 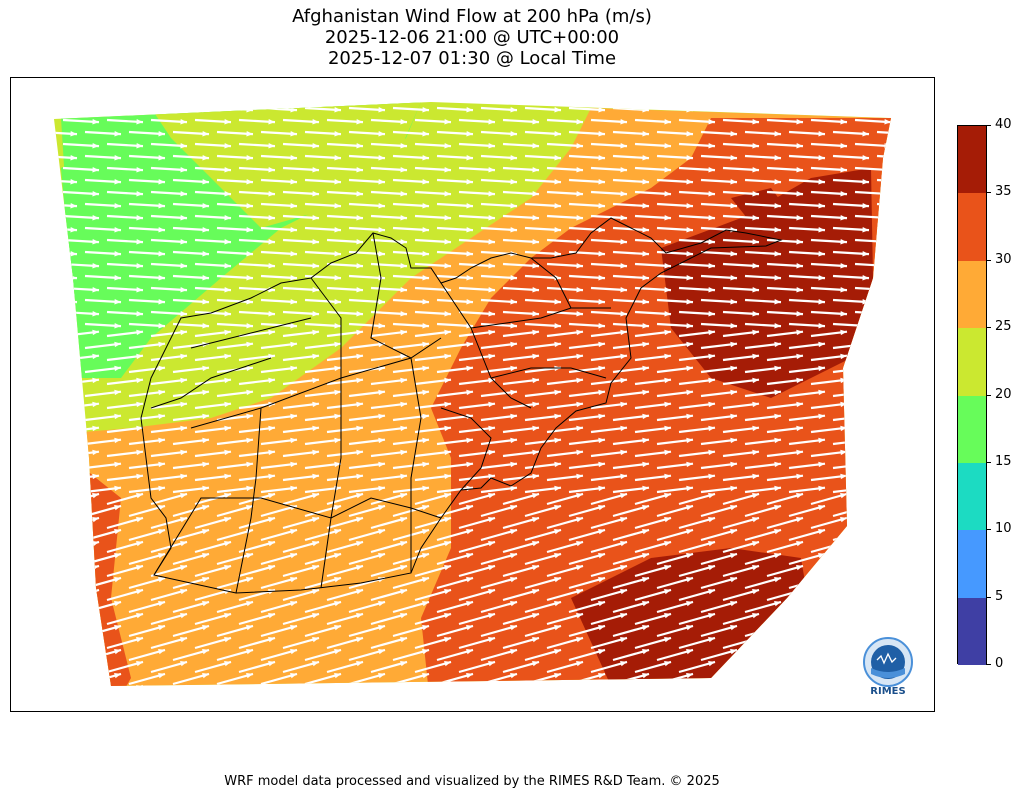 What do you see at coordinates (972, 227) in the screenshot?
I see `colorbar-segment` at bounding box center [972, 227].